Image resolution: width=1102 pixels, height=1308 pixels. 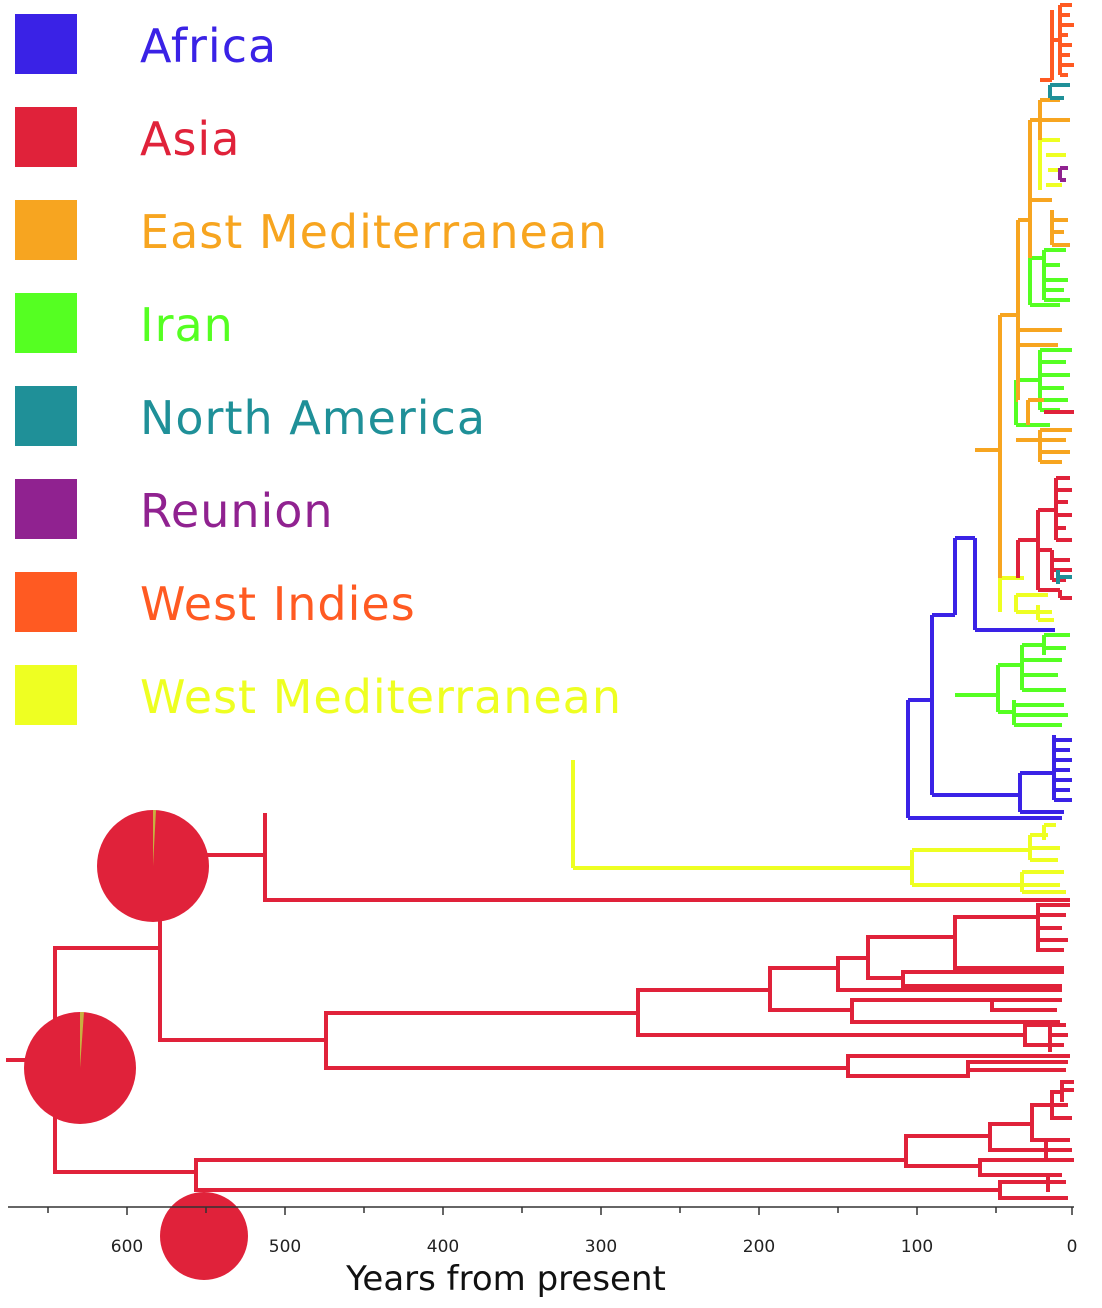 I want to click on legend-swatch-africa, so click(x=46, y=44).